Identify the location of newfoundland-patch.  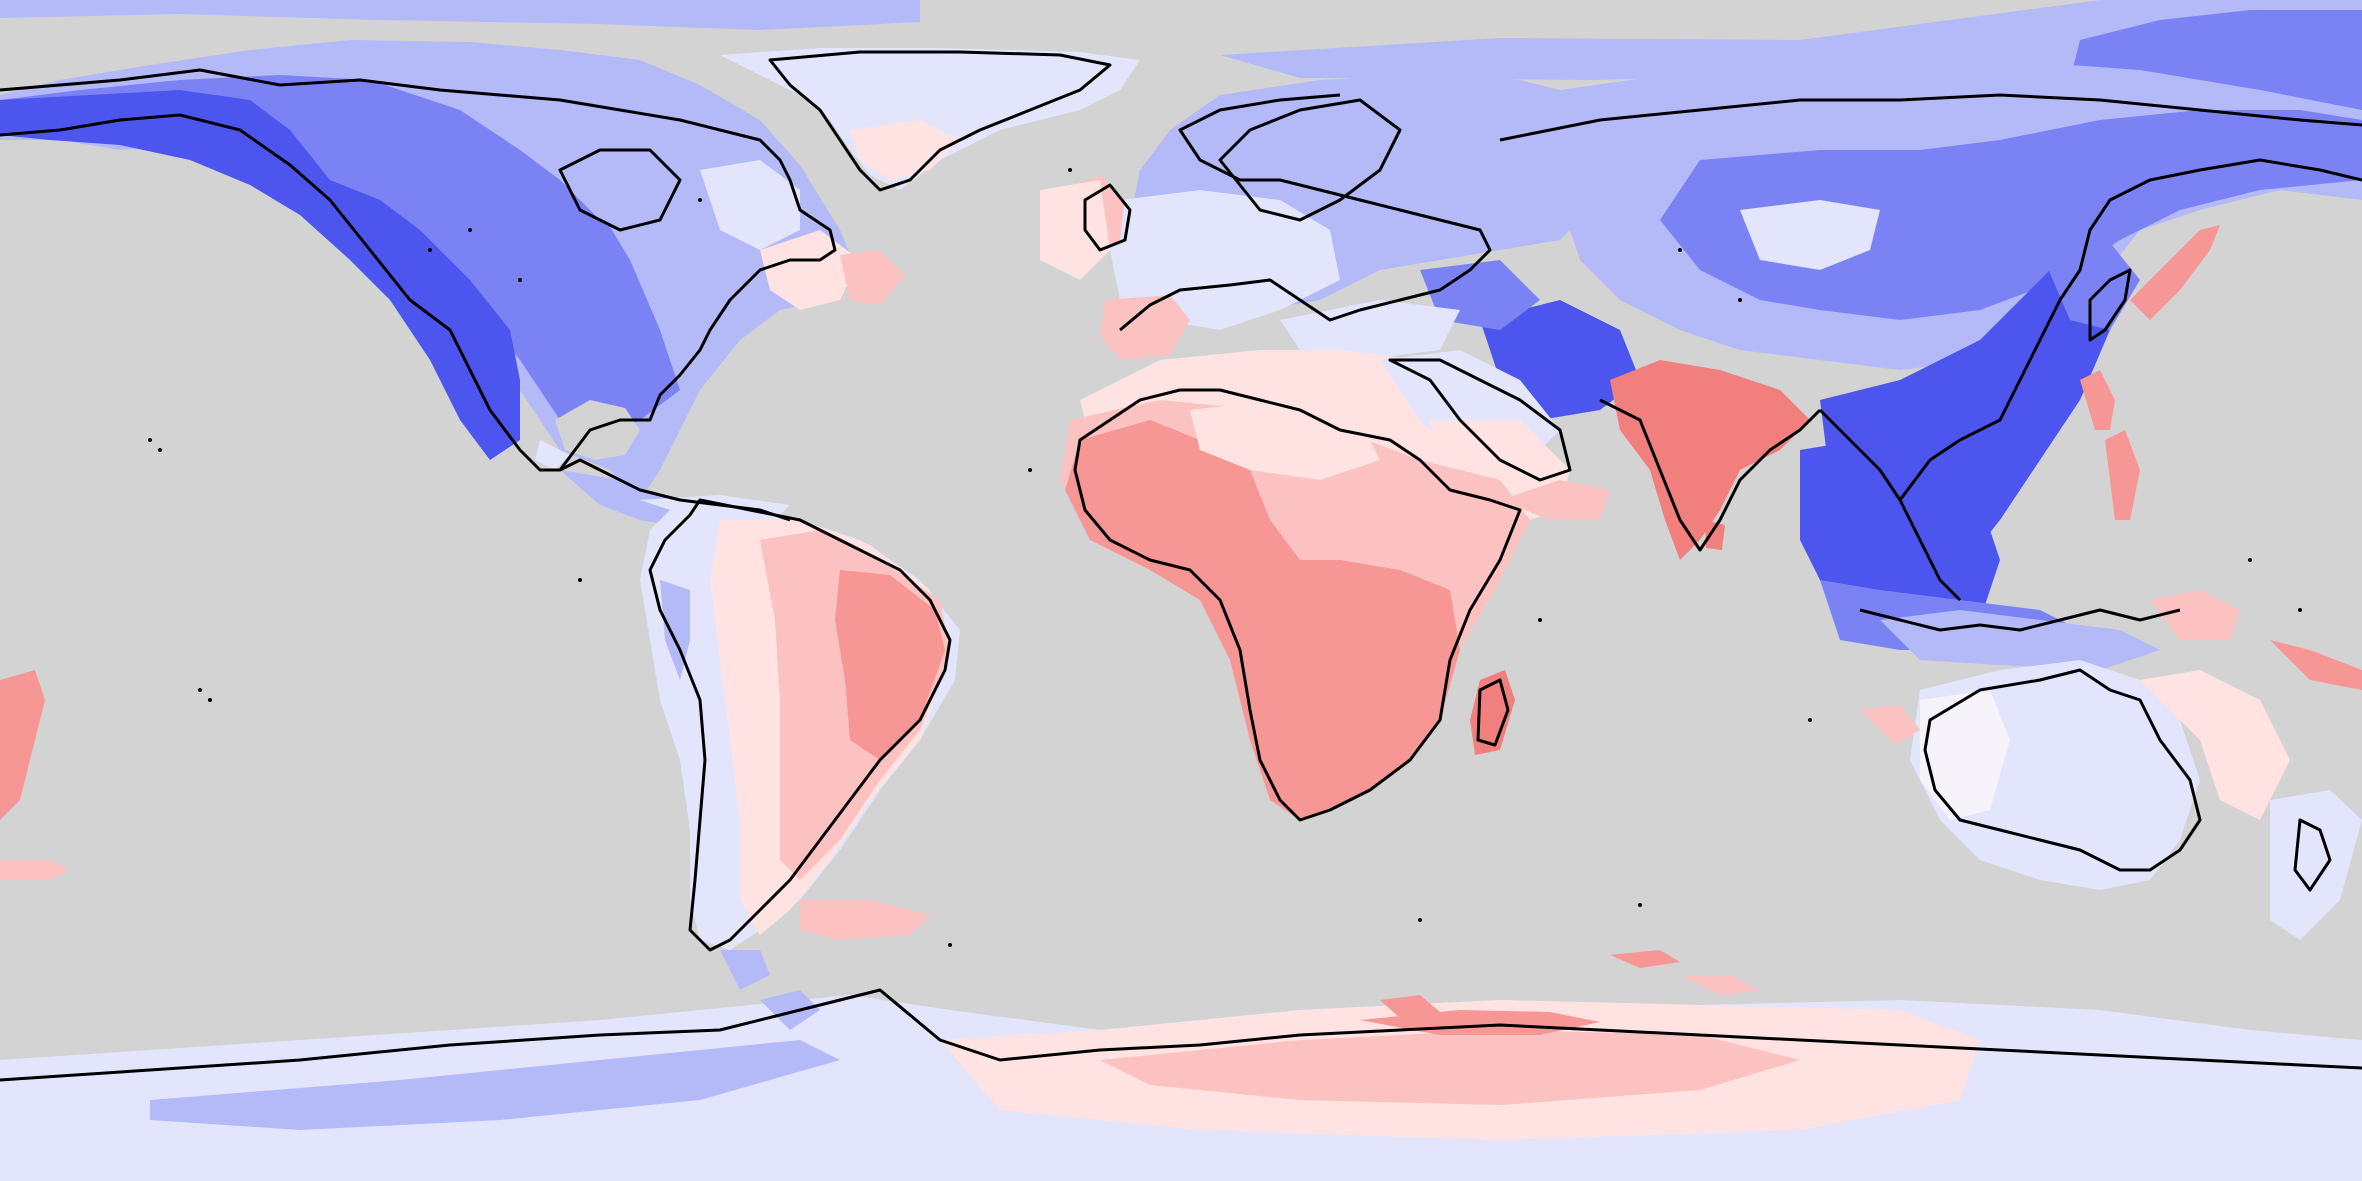
(872, 277).